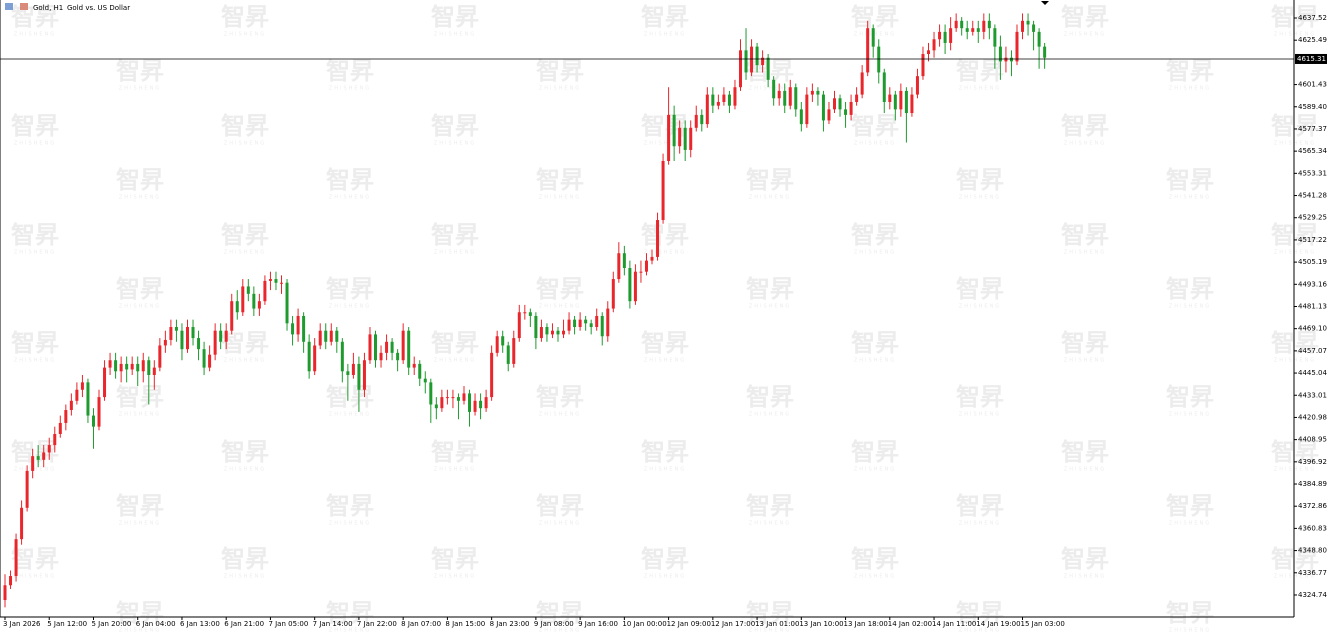  Describe the element at coordinates (1312, 284) in the screenshot. I see `y-tick-label: 4493.16` at that location.